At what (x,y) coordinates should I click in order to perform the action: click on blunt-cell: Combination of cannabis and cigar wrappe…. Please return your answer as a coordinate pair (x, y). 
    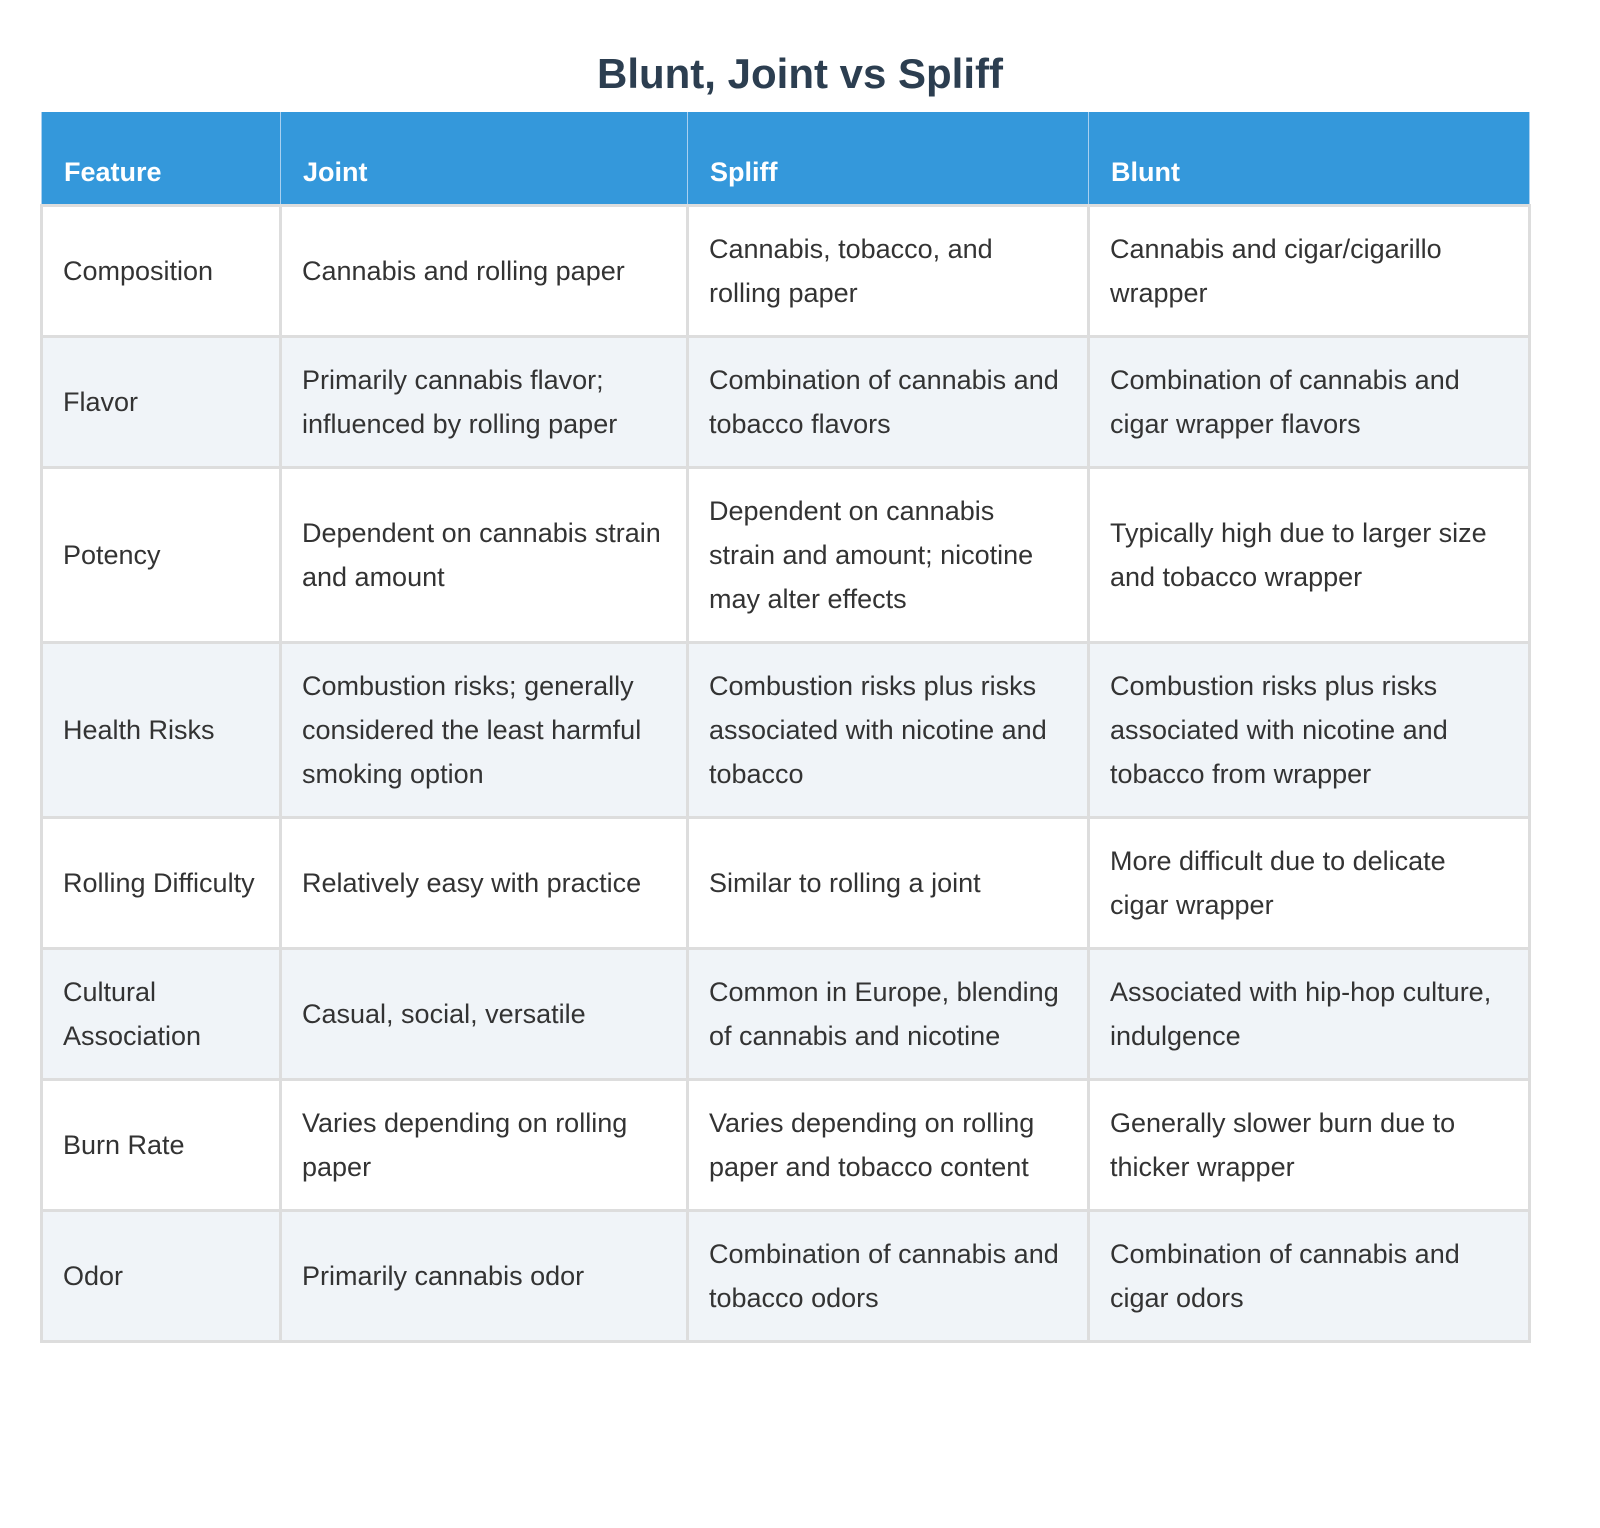
    Looking at the image, I should click on (1309, 402).